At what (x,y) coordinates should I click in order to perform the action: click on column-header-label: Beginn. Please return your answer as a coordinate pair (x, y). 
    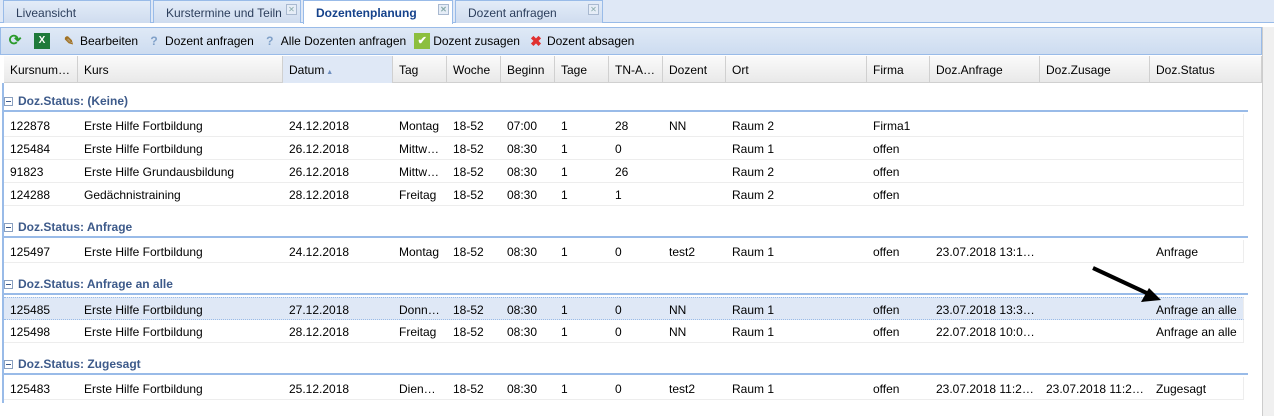
    Looking at the image, I should click on (526, 70).